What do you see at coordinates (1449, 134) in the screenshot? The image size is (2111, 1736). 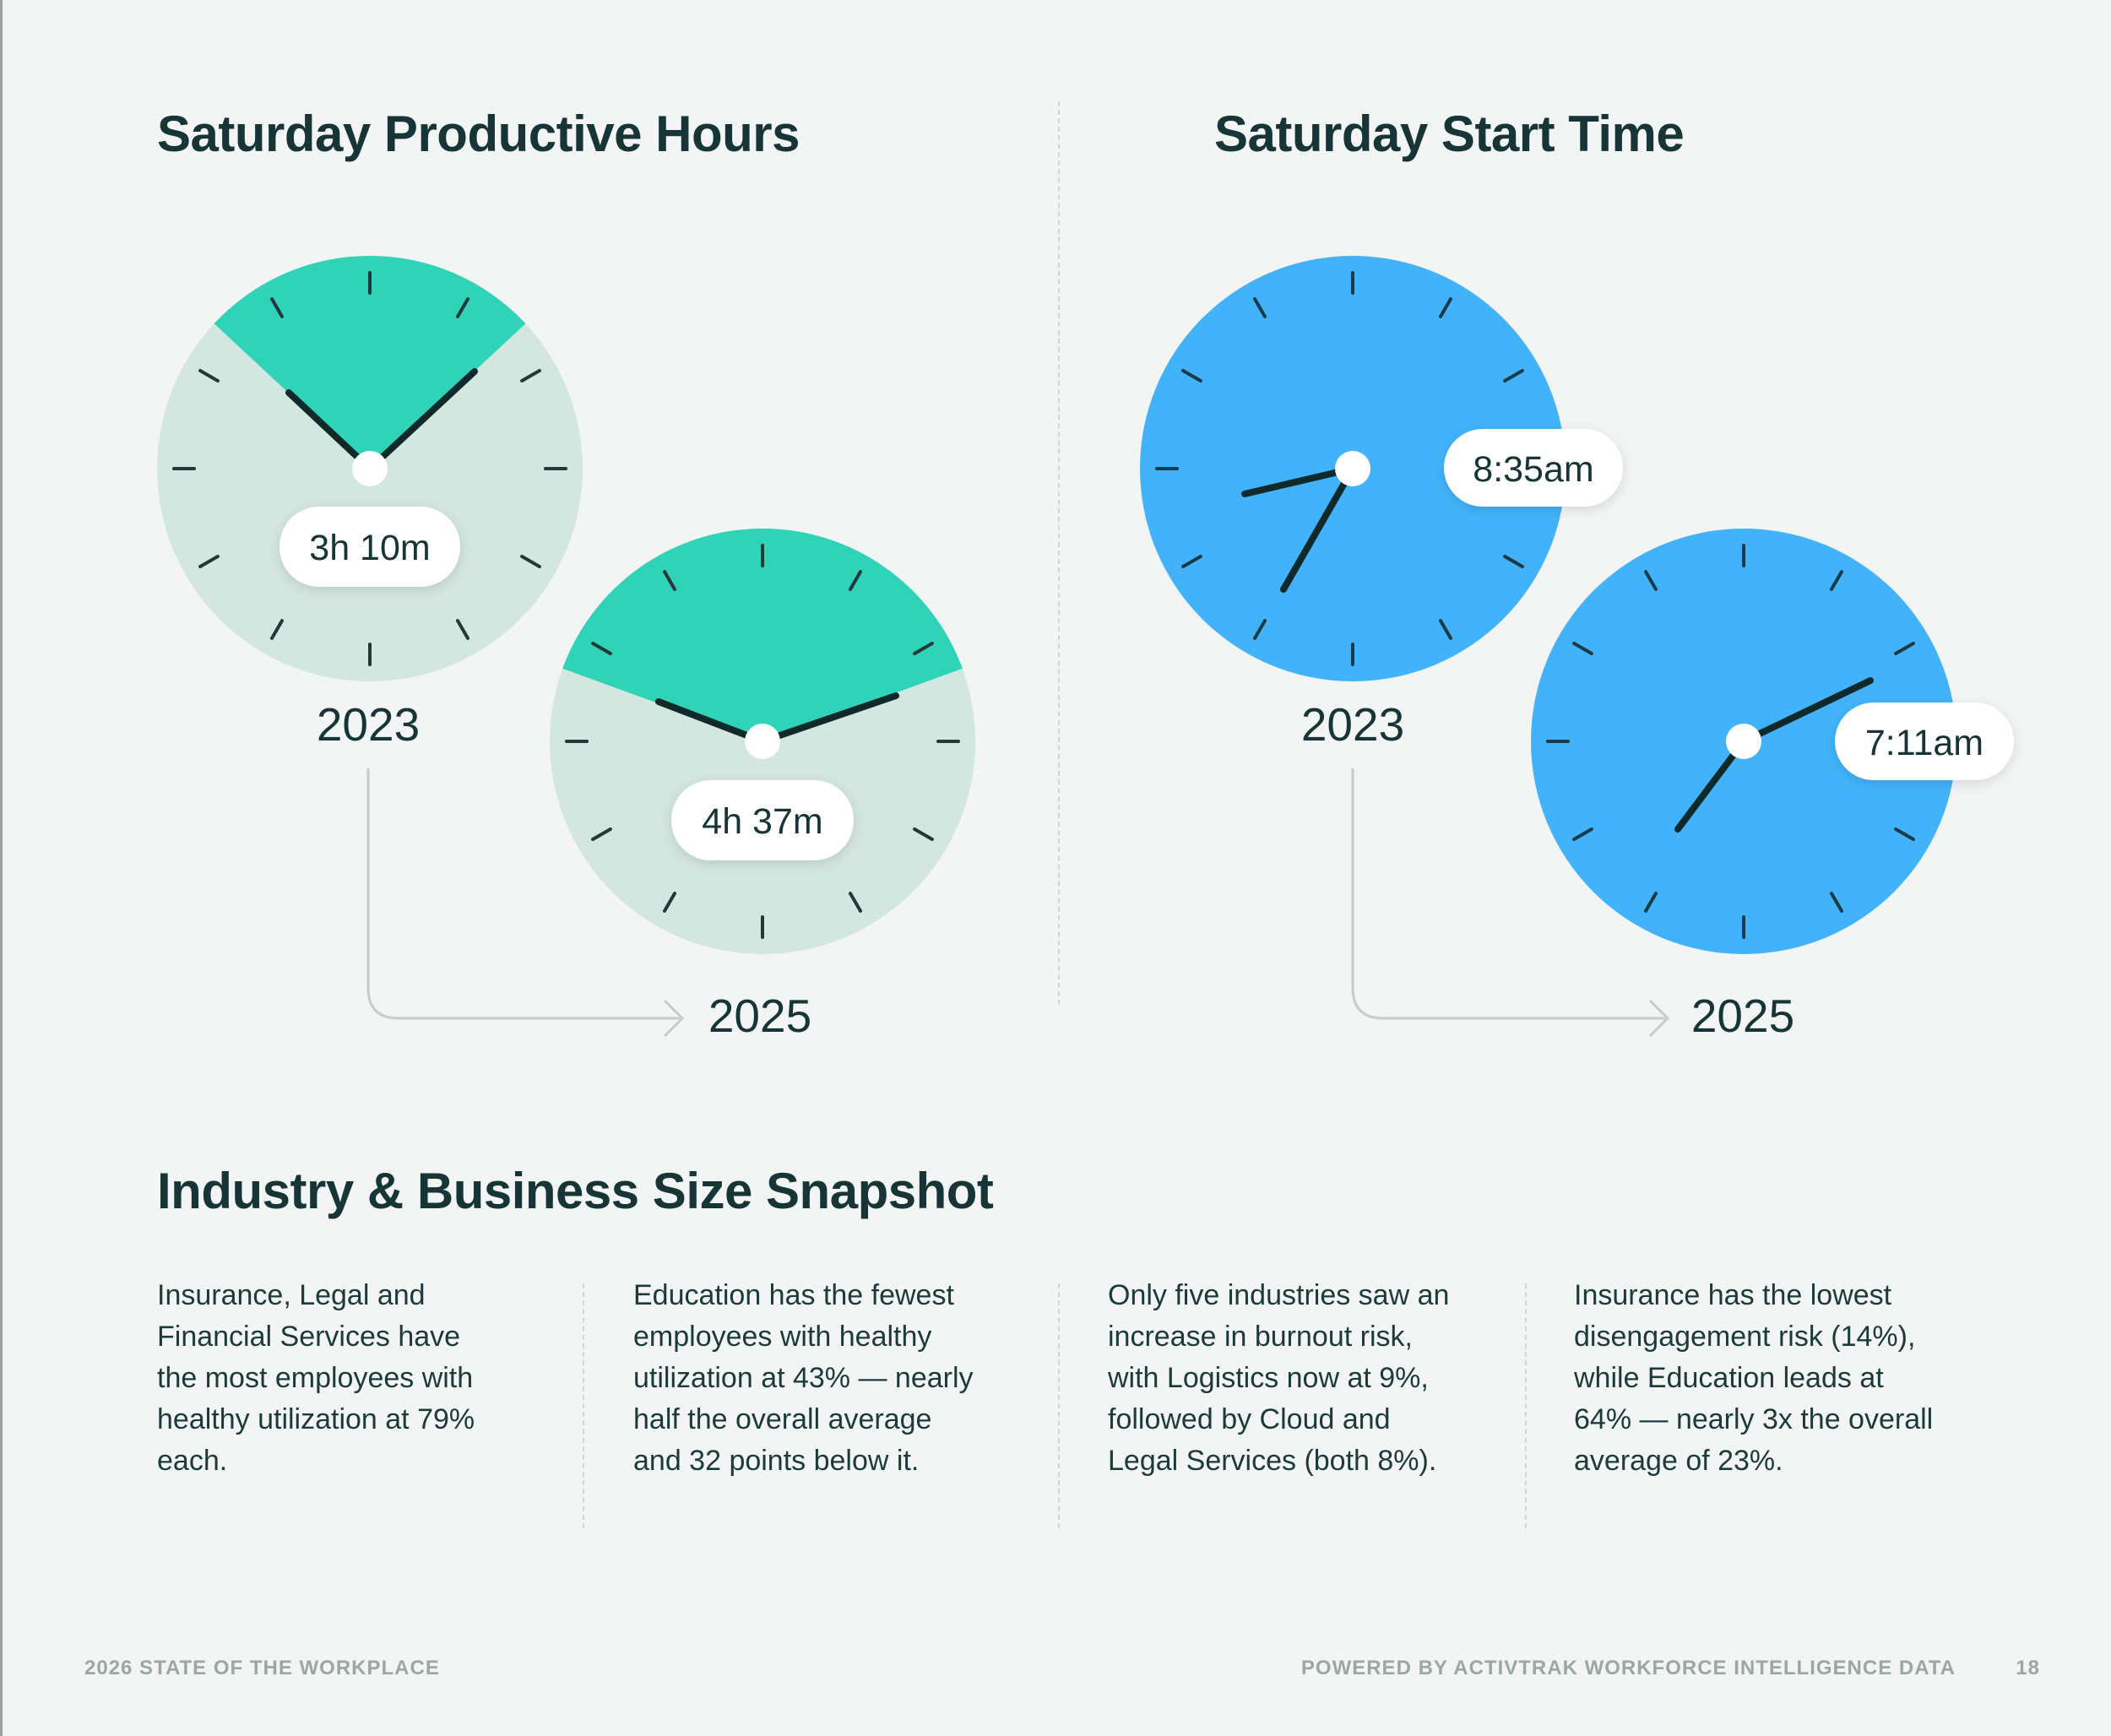 I see `start-time-title: Saturday Start Time` at bounding box center [1449, 134].